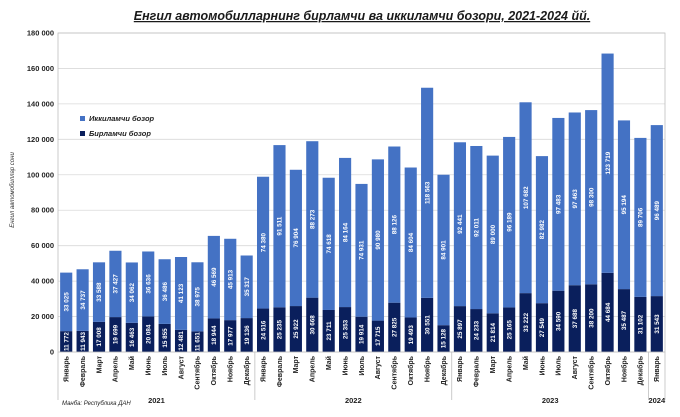  What do you see at coordinates (99, 292) in the screenshot?
I see `data-label-secondary: 33 588` at bounding box center [99, 292].